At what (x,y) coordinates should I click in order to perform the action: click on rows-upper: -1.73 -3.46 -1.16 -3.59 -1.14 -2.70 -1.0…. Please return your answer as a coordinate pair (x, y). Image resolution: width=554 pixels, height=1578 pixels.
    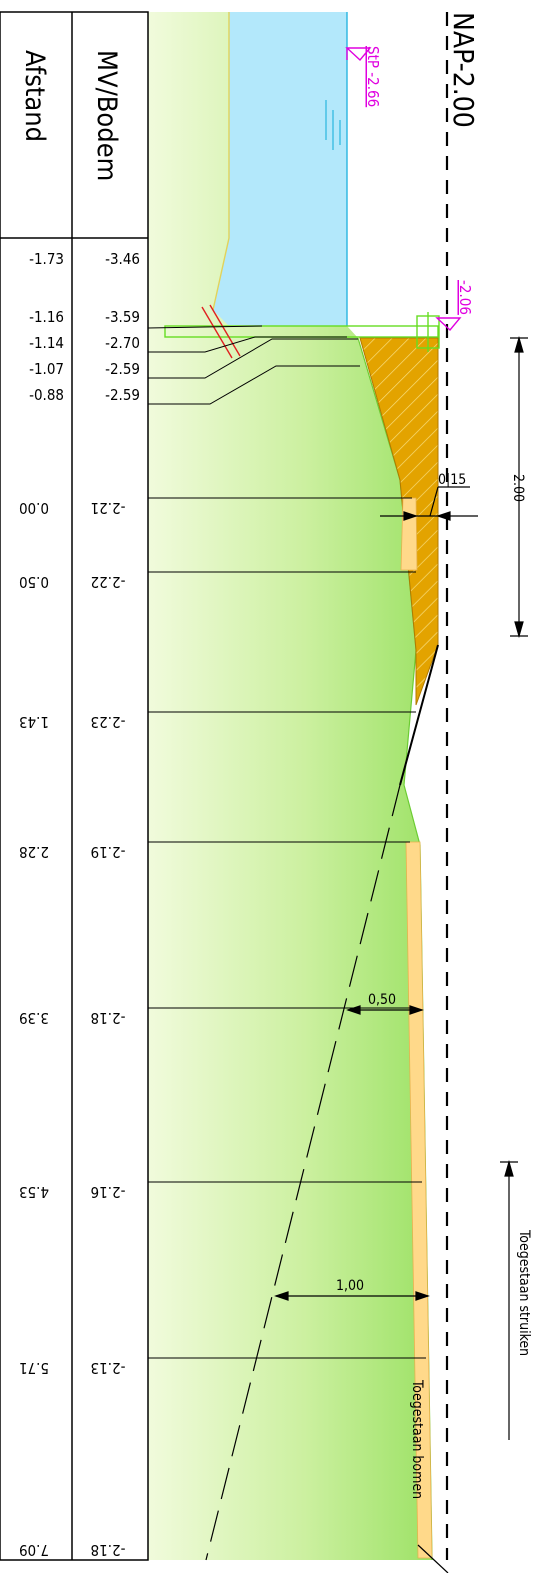
    Looking at the image, I should click on (84, 327).